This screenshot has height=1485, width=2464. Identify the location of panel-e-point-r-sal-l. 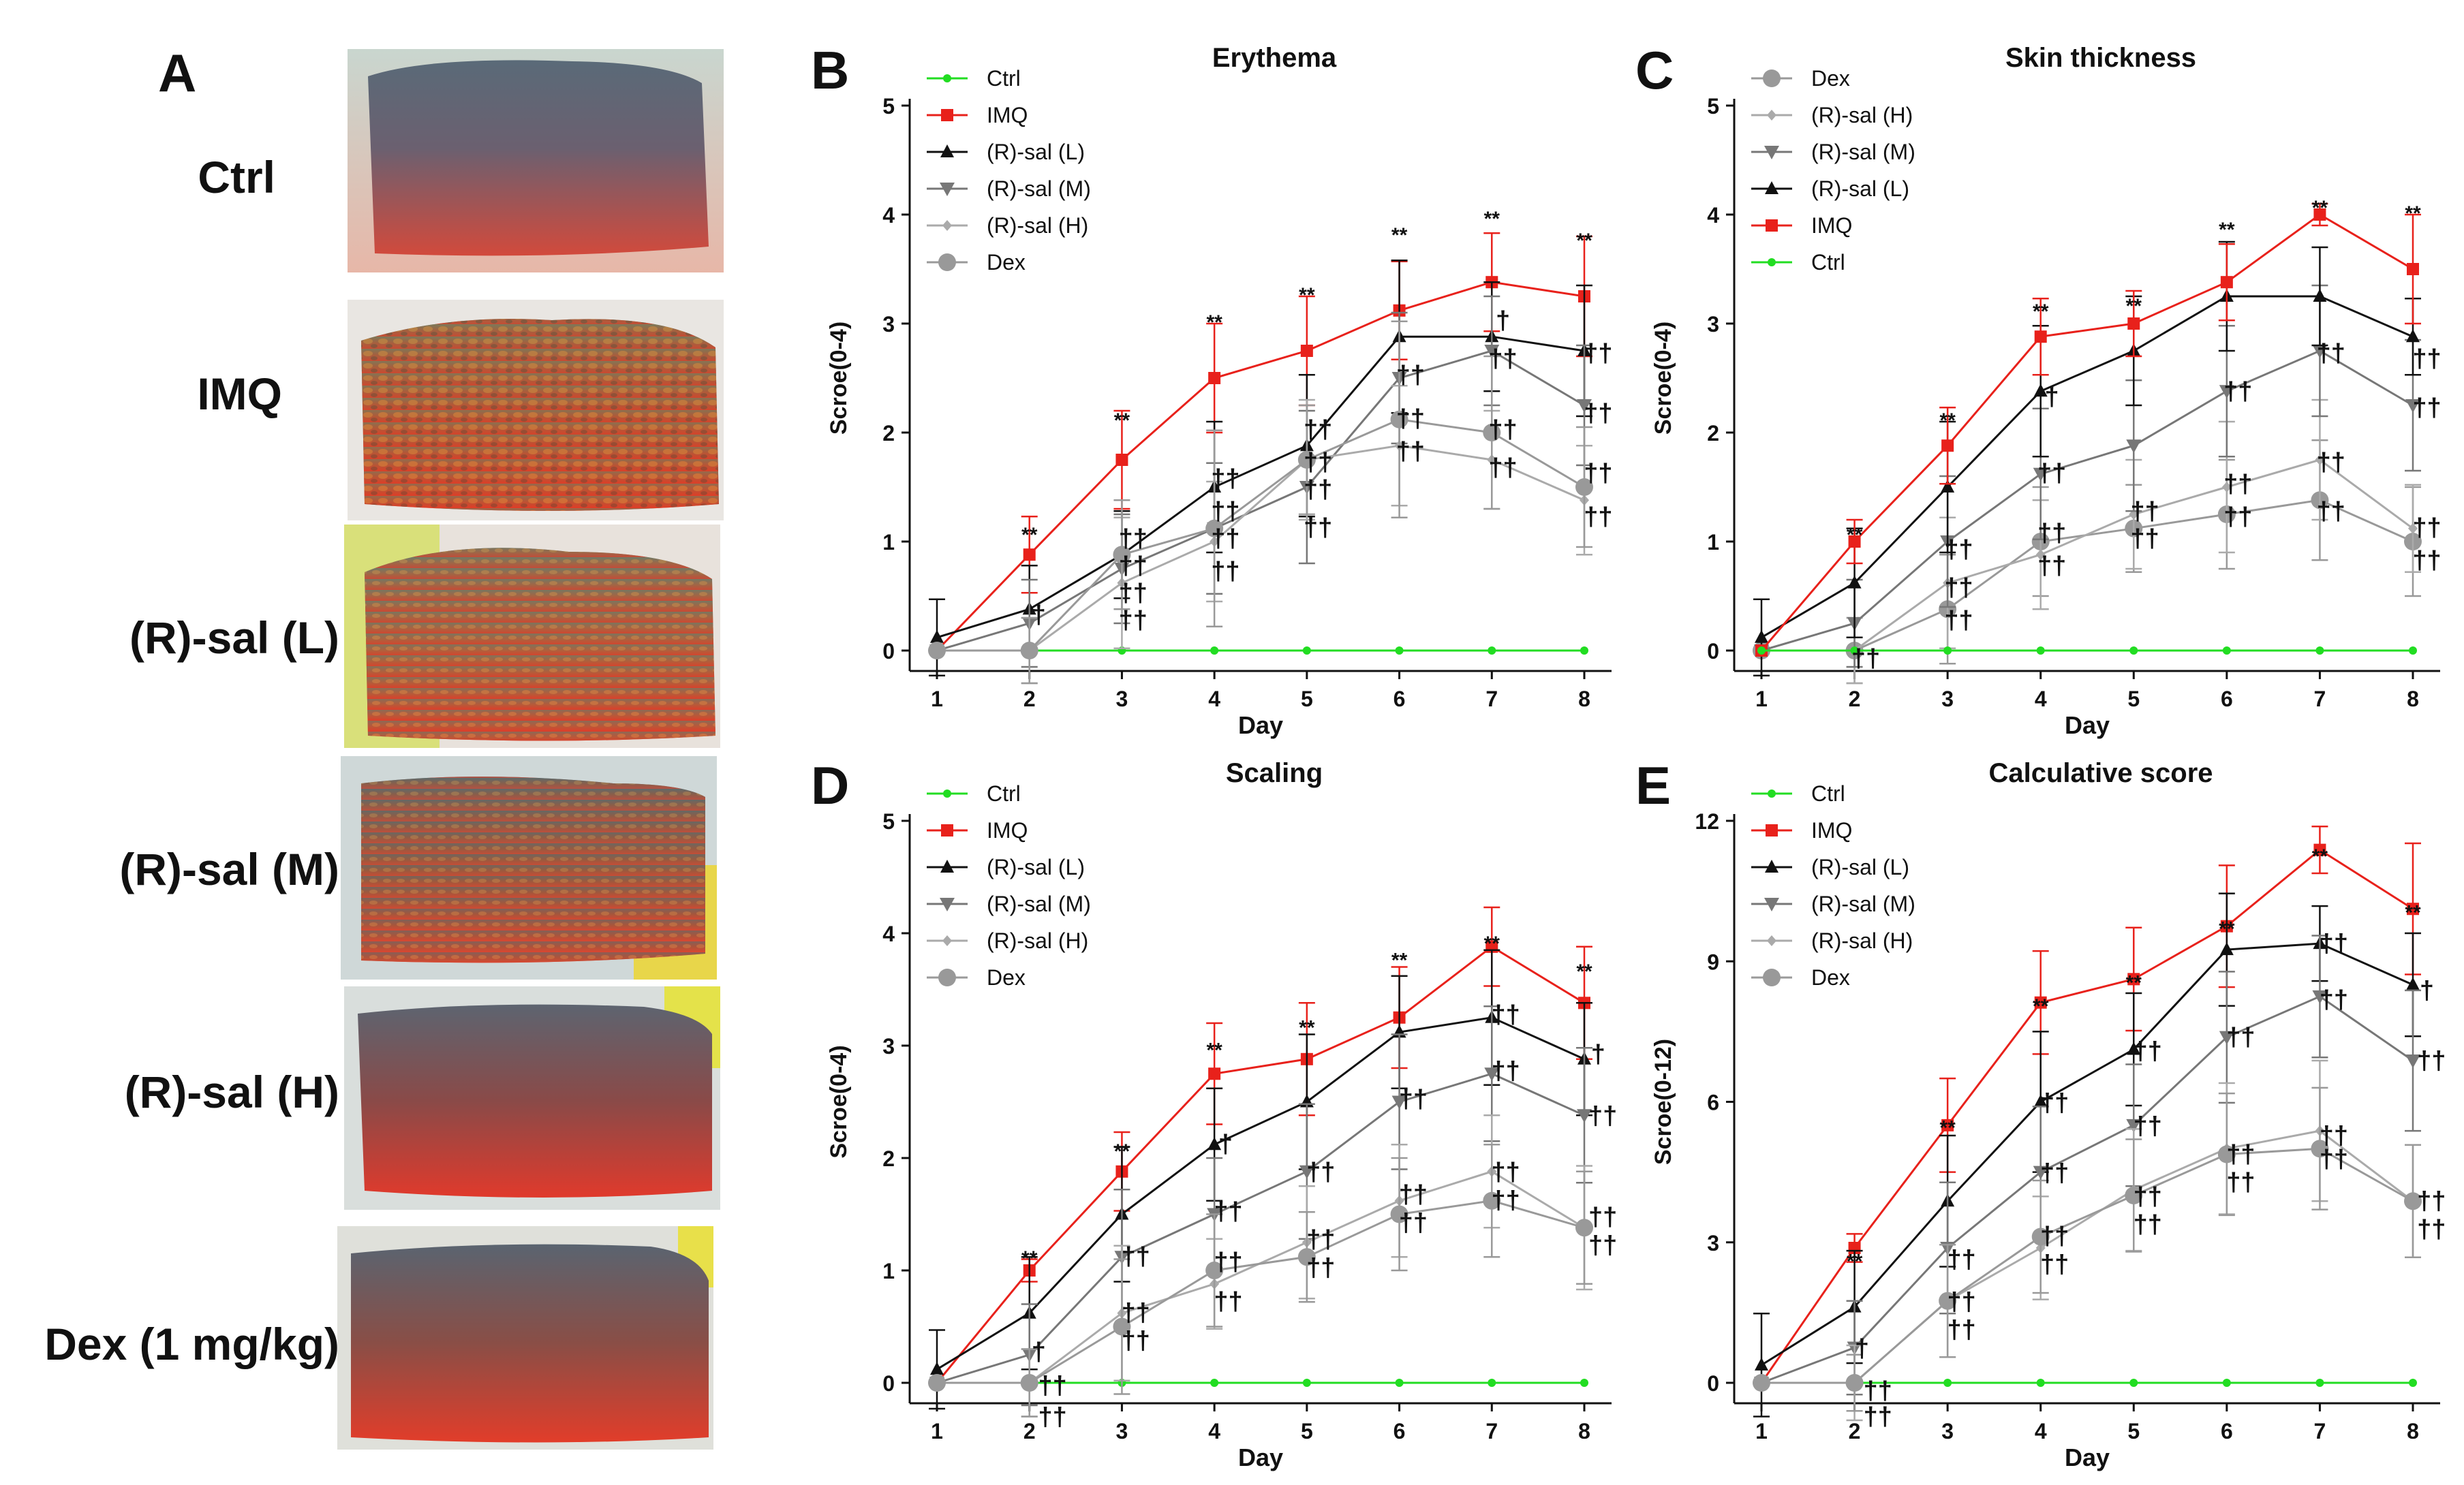
(2226, 949).